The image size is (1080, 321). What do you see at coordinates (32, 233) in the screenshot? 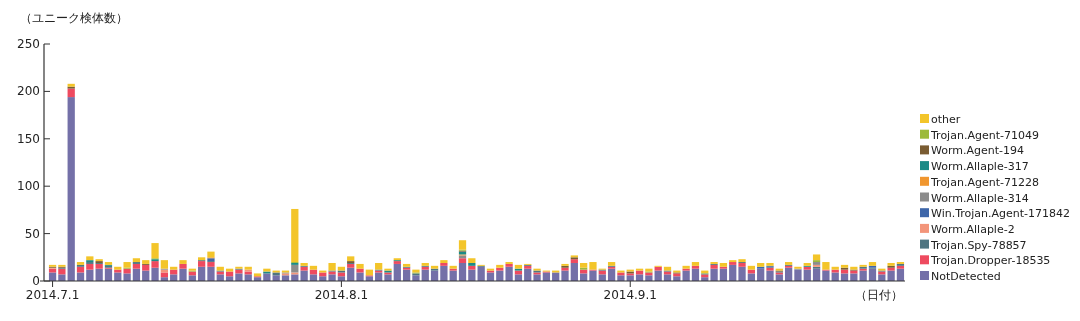
I see `y-tick-label: 50` at bounding box center [32, 233].